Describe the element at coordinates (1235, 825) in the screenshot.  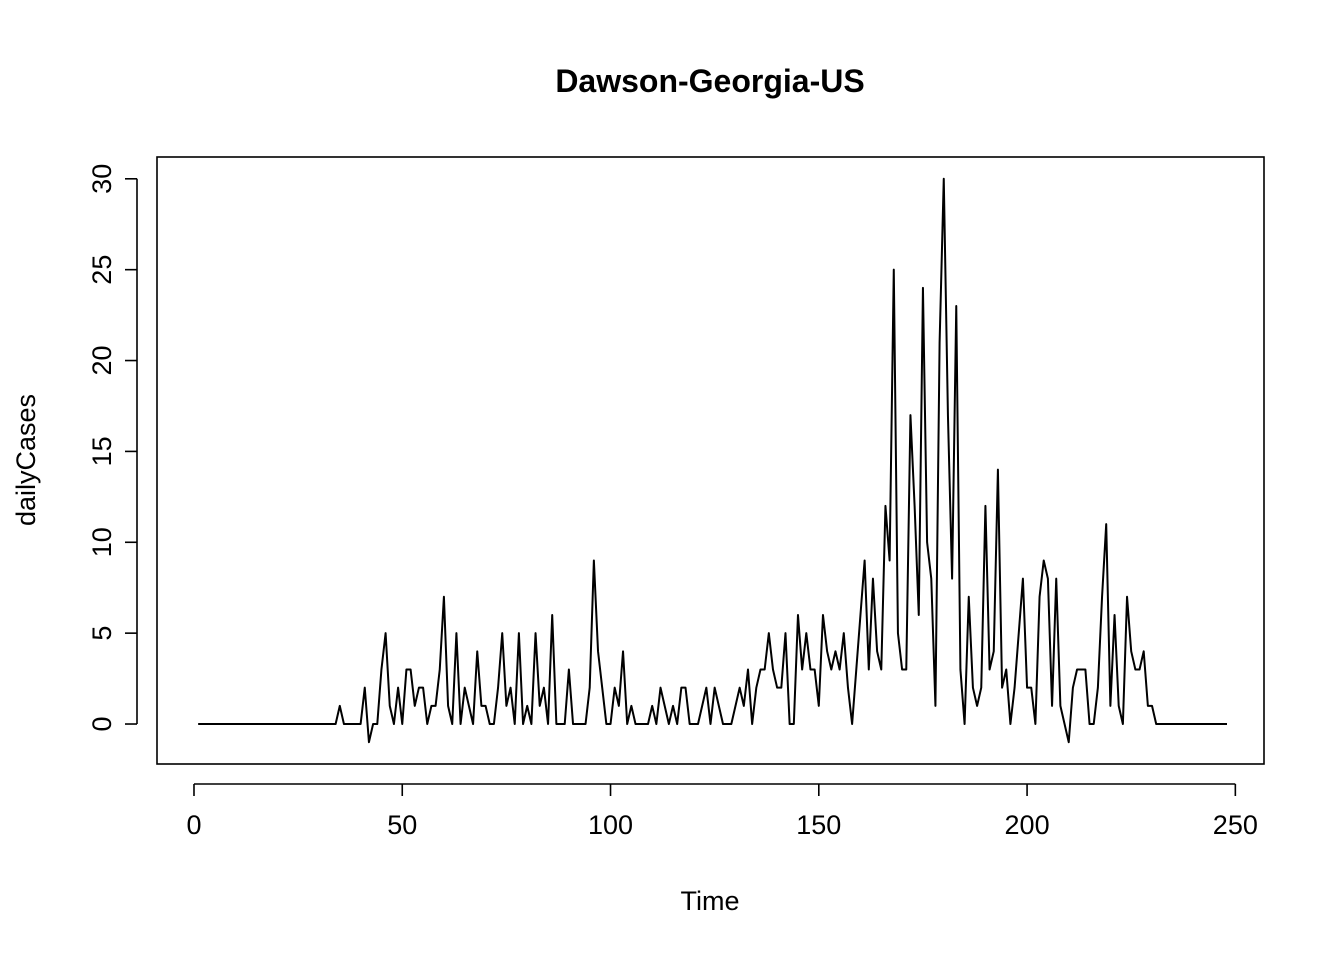
I see `x-tick-label: 250` at that location.